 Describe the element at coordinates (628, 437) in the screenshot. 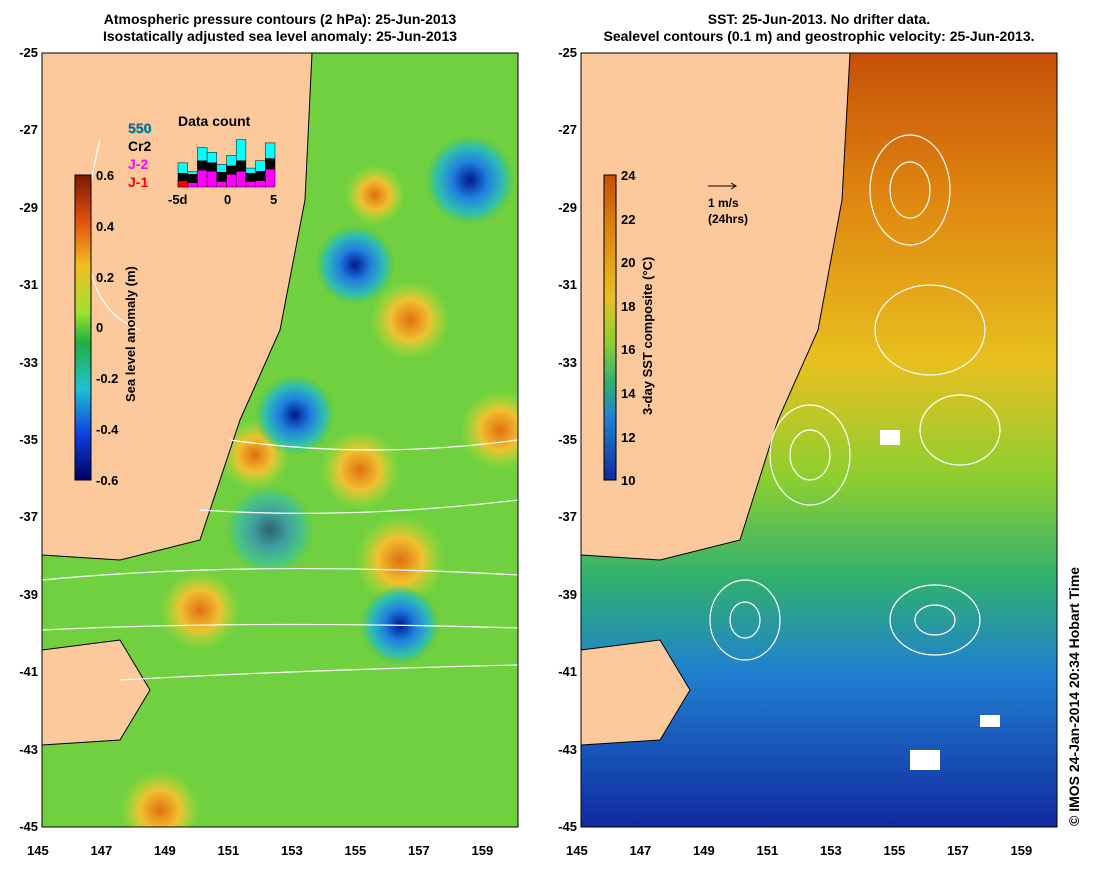

I see `right-colorbar-tick: 12` at that location.